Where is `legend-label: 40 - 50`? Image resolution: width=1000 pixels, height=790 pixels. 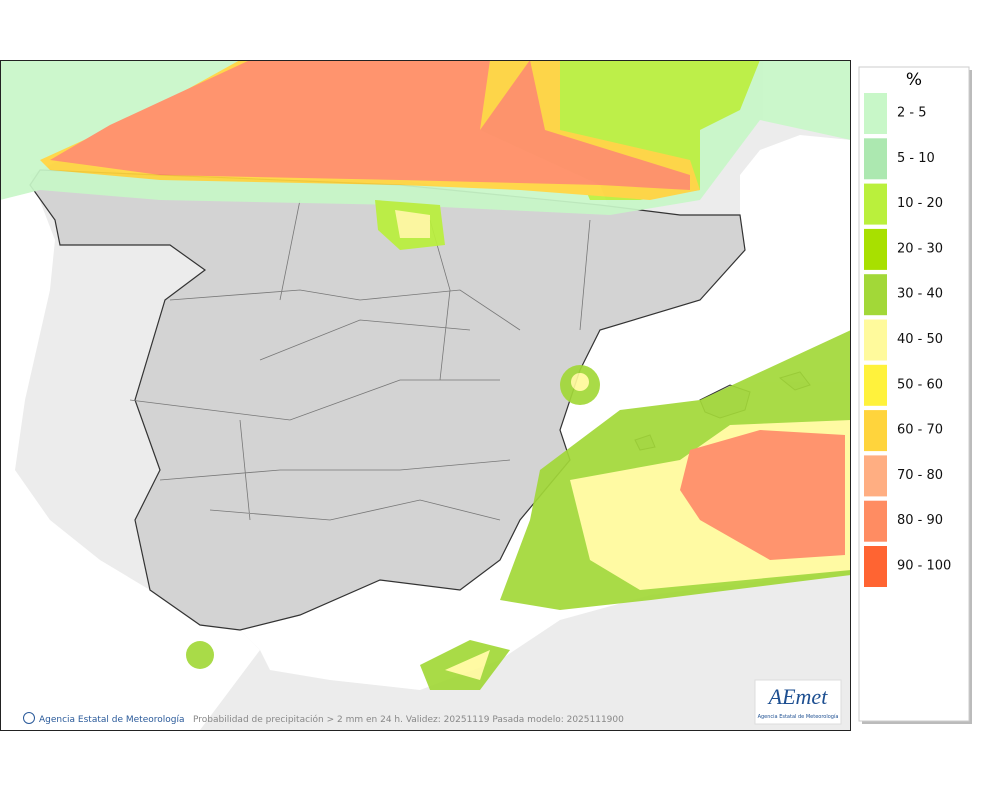
legend-label: 40 - 50 is located at coordinates (920, 339).